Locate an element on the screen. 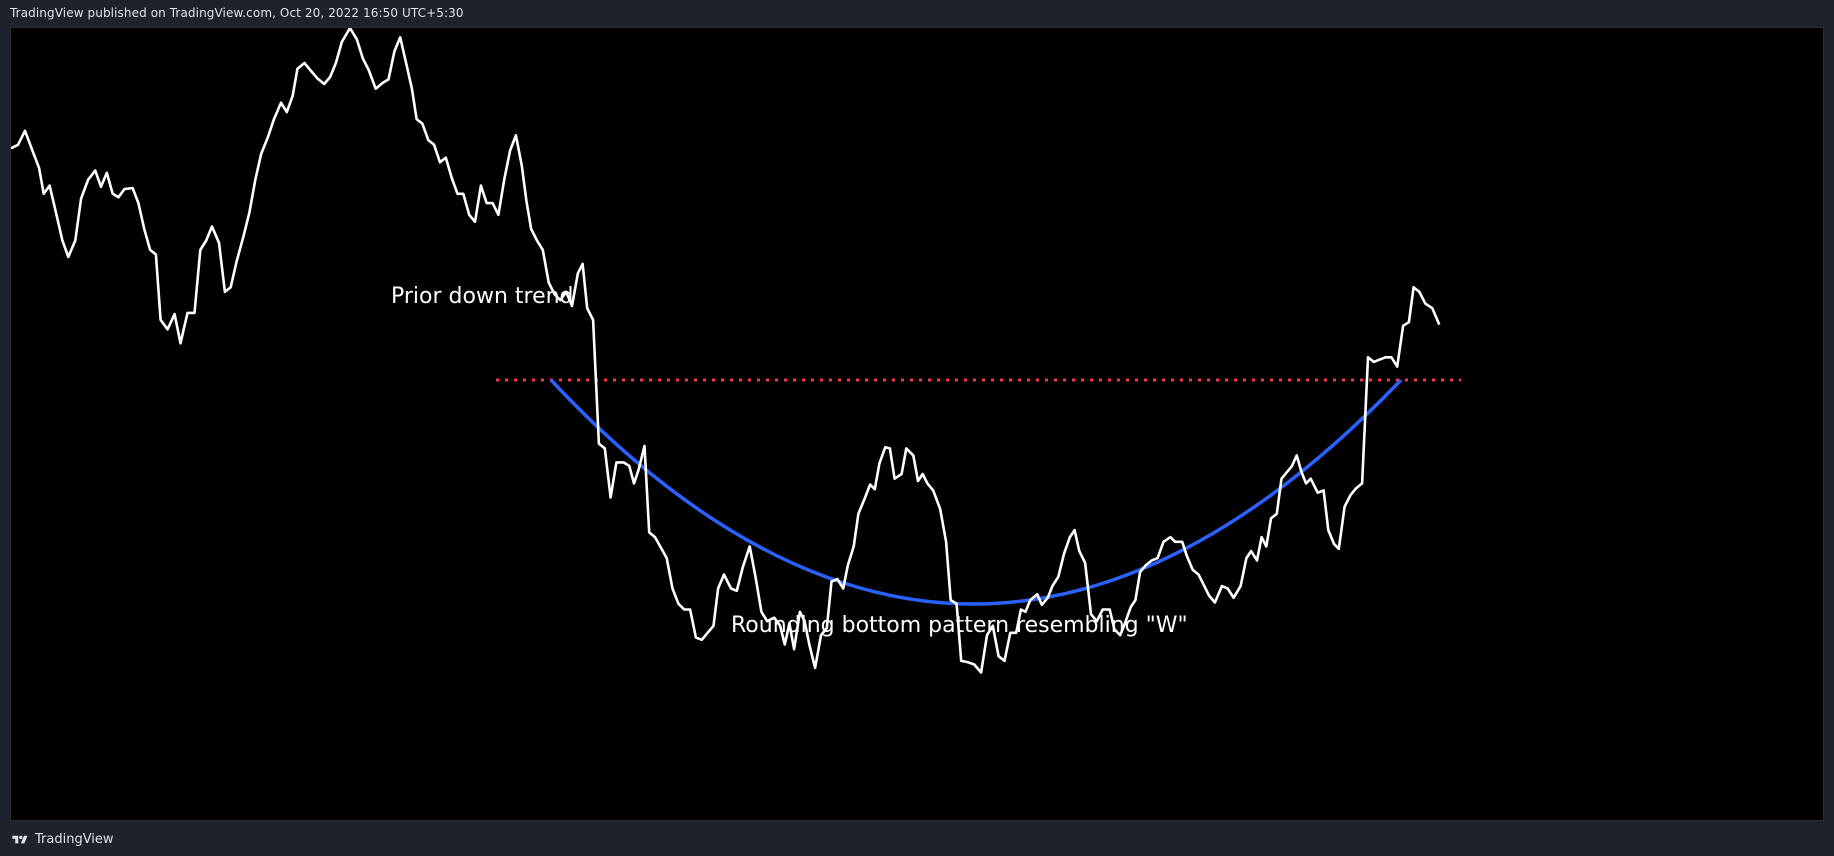 The height and width of the screenshot is (856, 1834). footer-brand: TradingView is located at coordinates (62, 839).